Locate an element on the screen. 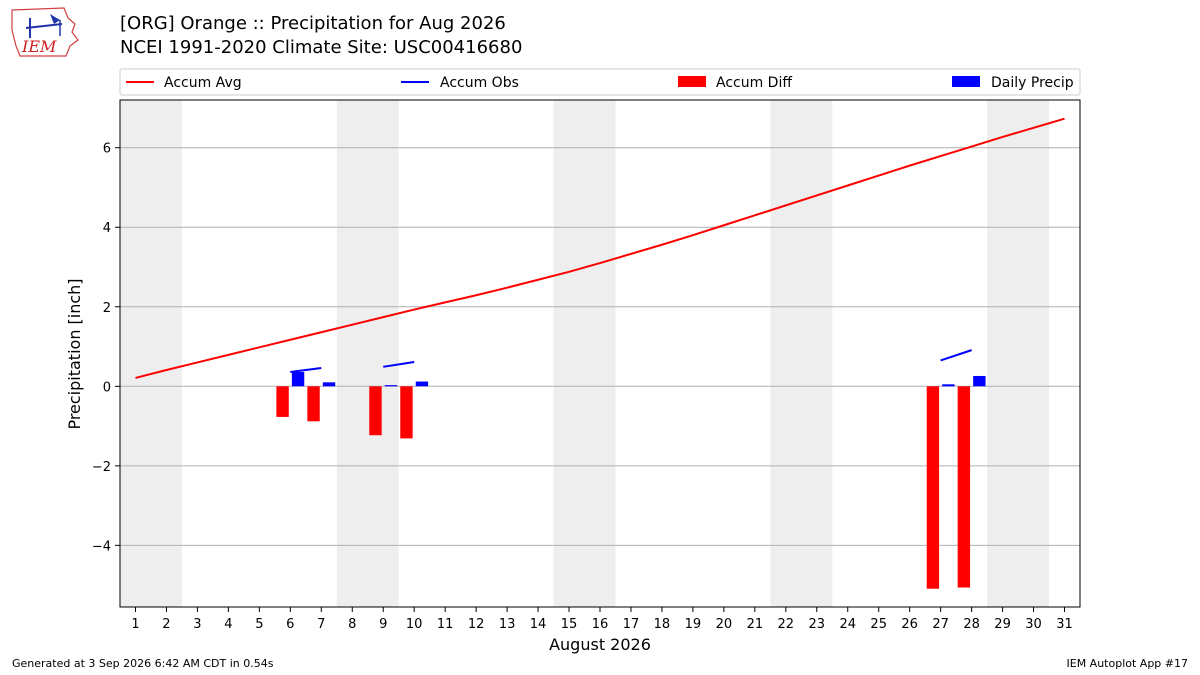 The image size is (1200, 675). x-tick-label: 1 is located at coordinates (135, 624).